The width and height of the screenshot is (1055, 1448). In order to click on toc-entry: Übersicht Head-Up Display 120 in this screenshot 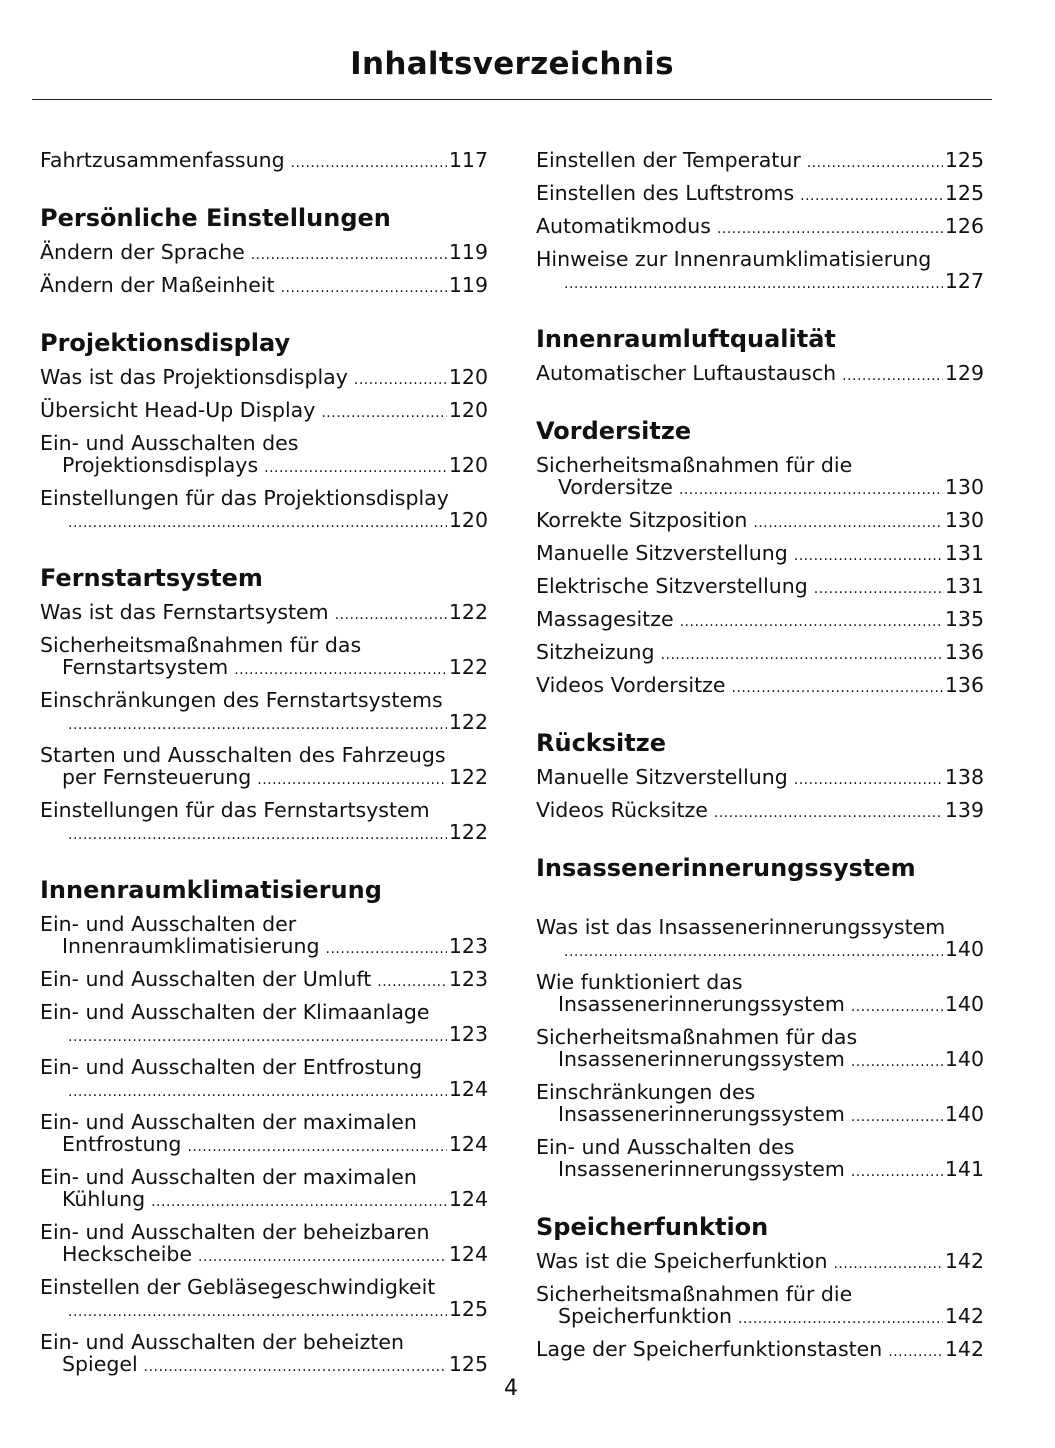, I will do `click(264, 411)`.